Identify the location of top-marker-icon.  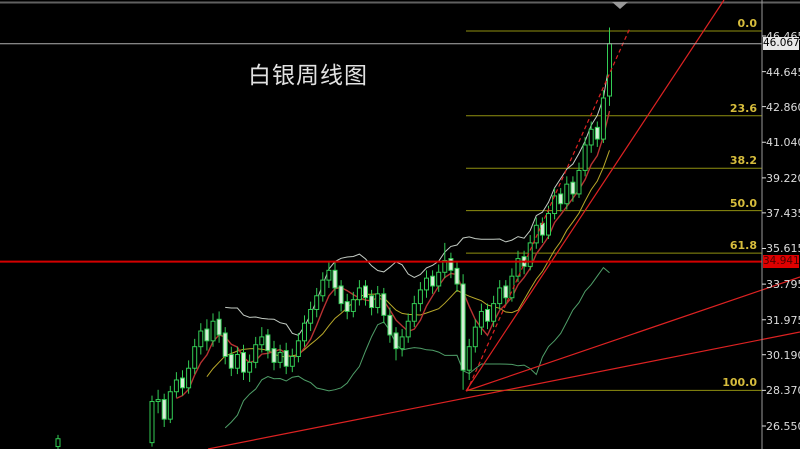
(620, 5).